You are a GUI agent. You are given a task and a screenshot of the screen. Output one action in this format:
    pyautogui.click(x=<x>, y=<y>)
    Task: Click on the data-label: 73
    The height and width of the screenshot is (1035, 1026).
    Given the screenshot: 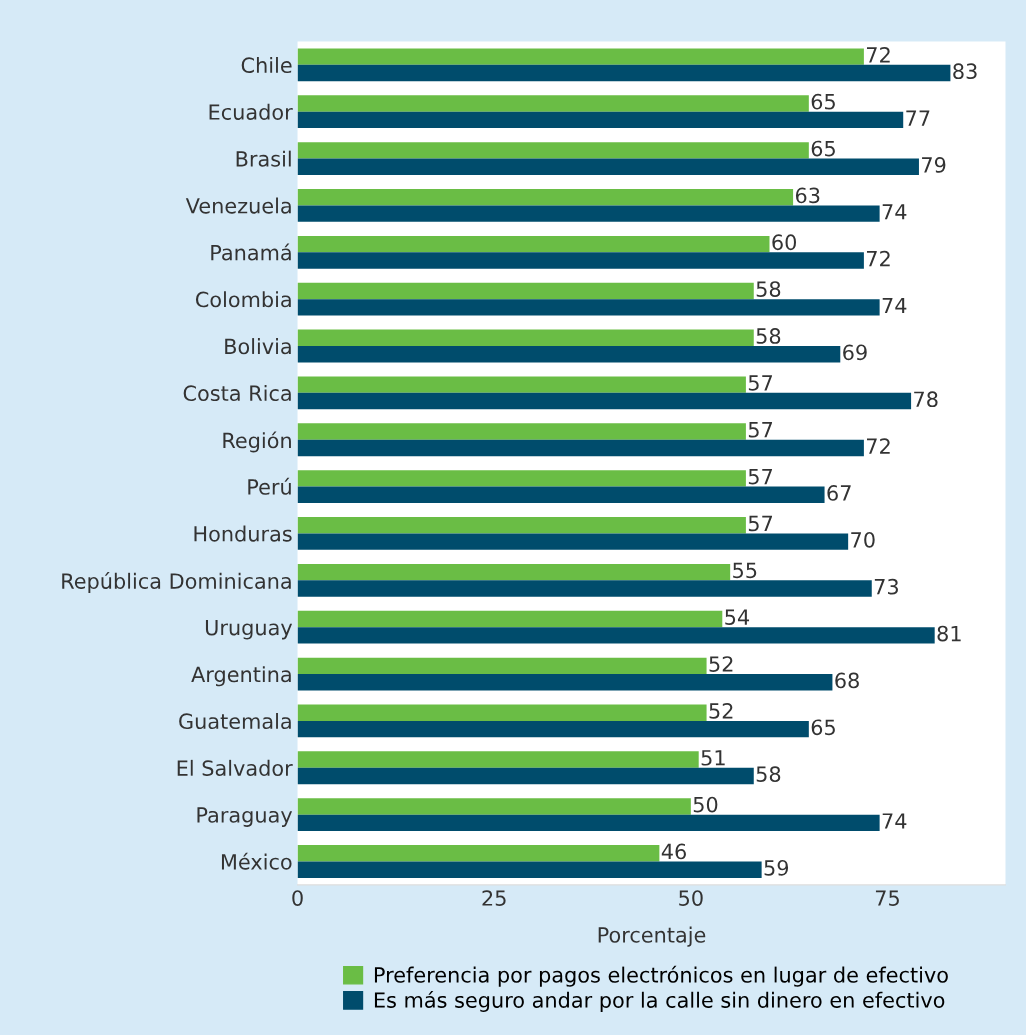 What is the action you would take?
    pyautogui.click(x=886, y=586)
    